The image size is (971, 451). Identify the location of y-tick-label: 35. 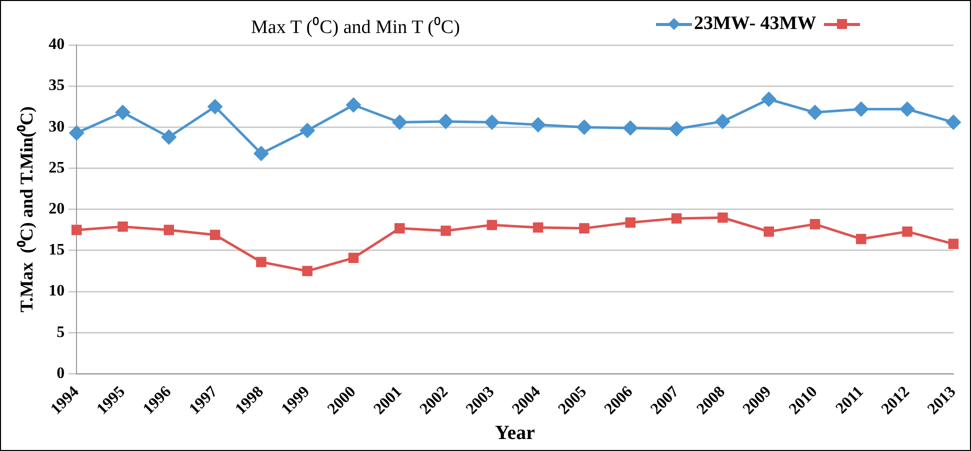
(56, 85).